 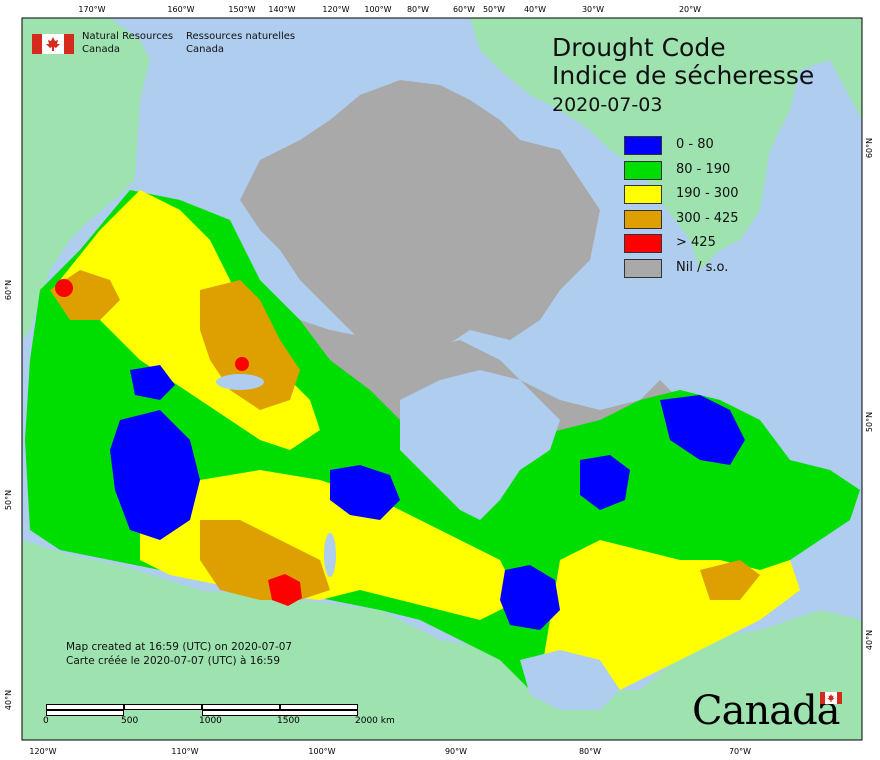 I want to click on tick-label: 30°W, so click(x=593, y=9).